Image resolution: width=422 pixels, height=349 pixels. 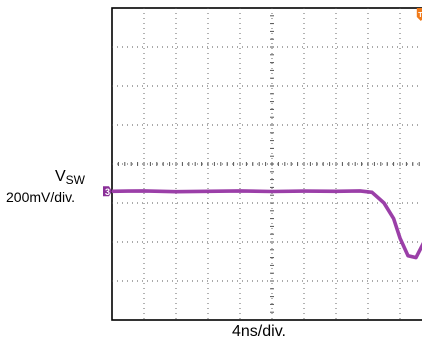 I want to click on horizontal-scale-label: 4ns/div., so click(x=259, y=331).